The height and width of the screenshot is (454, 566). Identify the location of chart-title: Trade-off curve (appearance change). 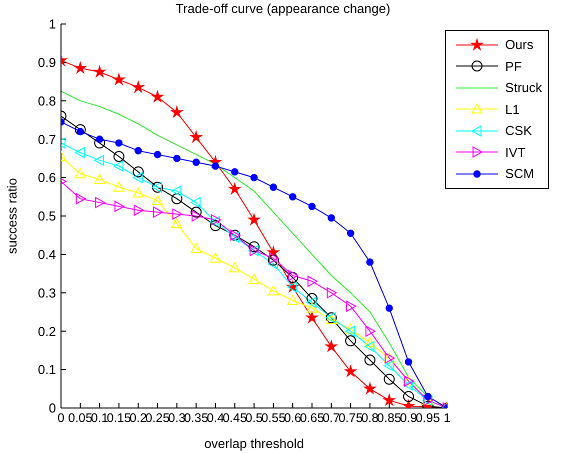
(283, 9).